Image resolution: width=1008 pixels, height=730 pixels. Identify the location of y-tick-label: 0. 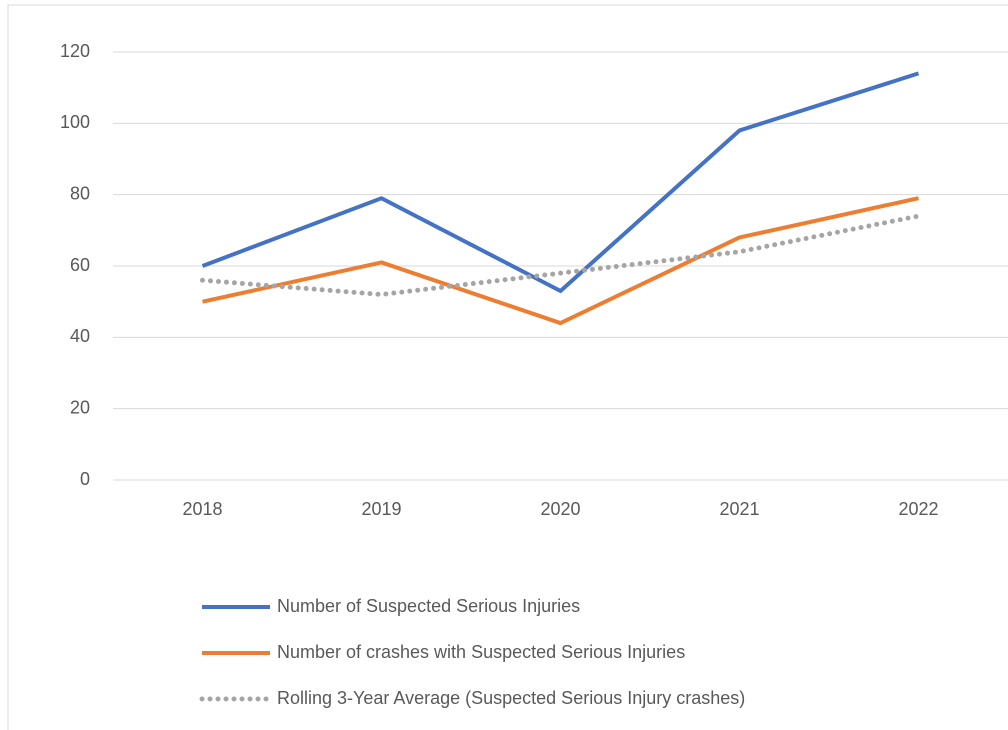
(85, 479).